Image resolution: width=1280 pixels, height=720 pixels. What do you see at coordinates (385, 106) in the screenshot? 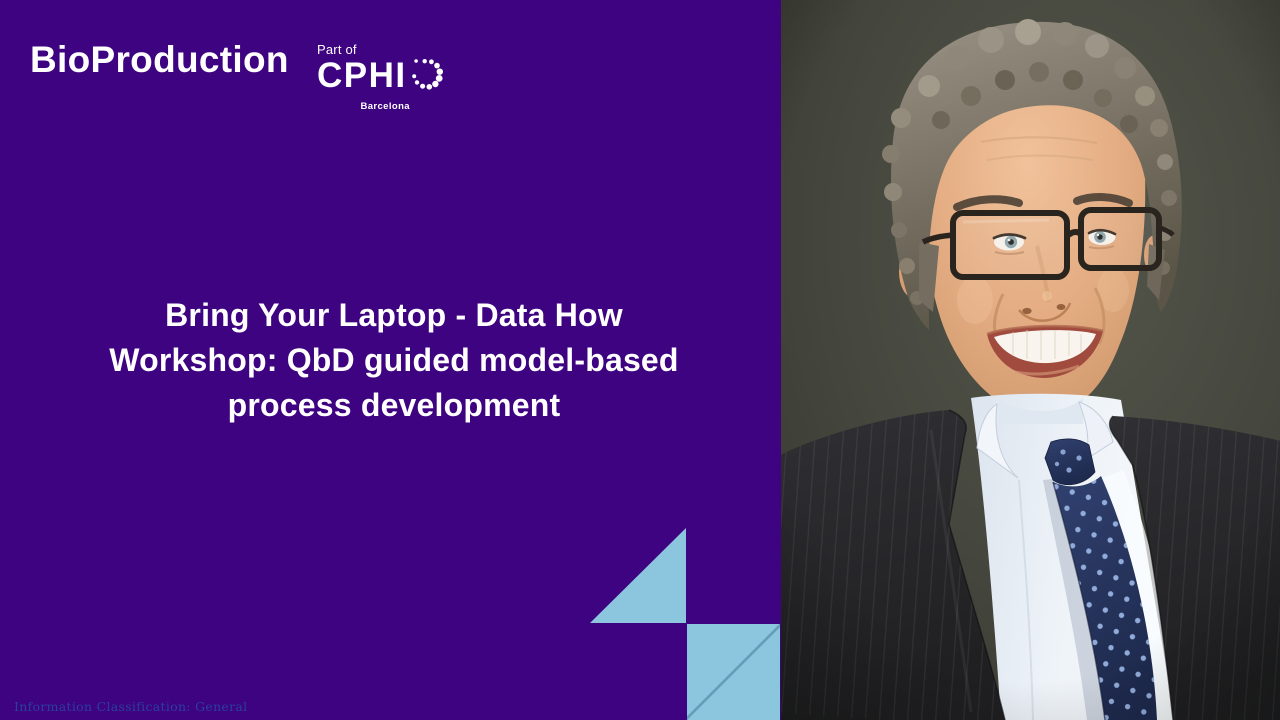
I see `barcelona-label: Barcelona` at bounding box center [385, 106].